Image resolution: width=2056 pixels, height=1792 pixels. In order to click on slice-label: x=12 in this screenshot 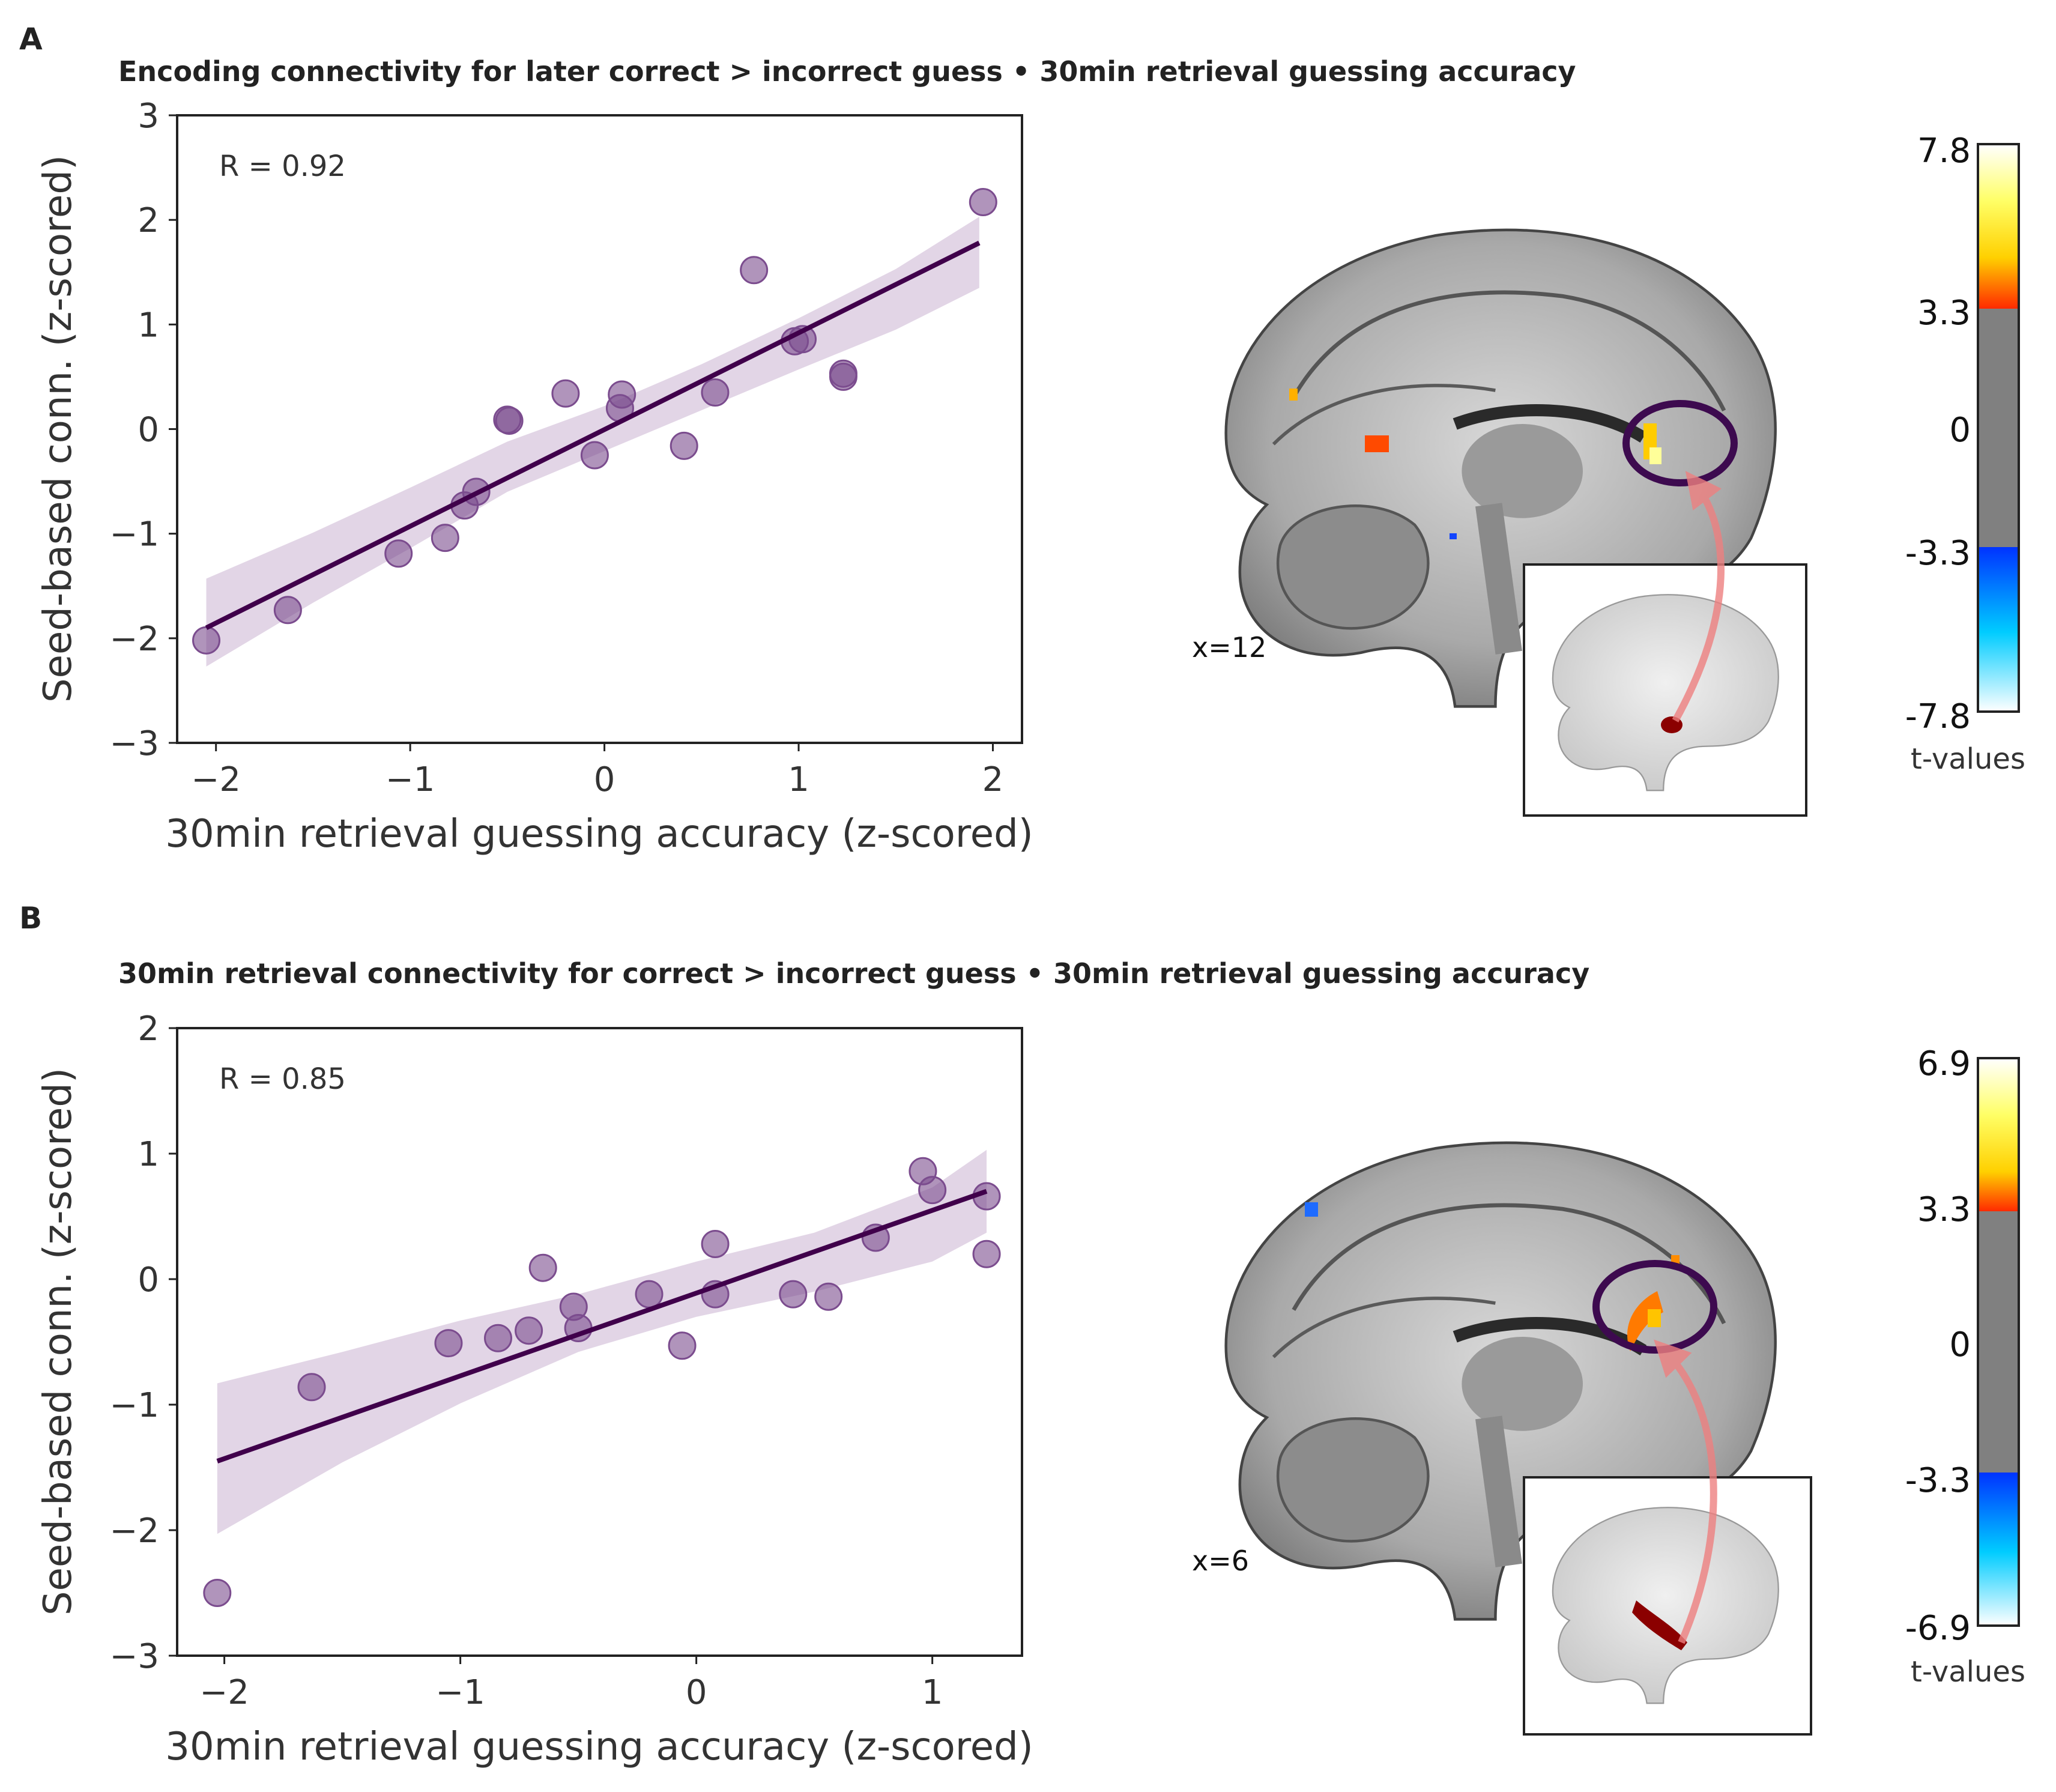, I will do `click(1229, 647)`.